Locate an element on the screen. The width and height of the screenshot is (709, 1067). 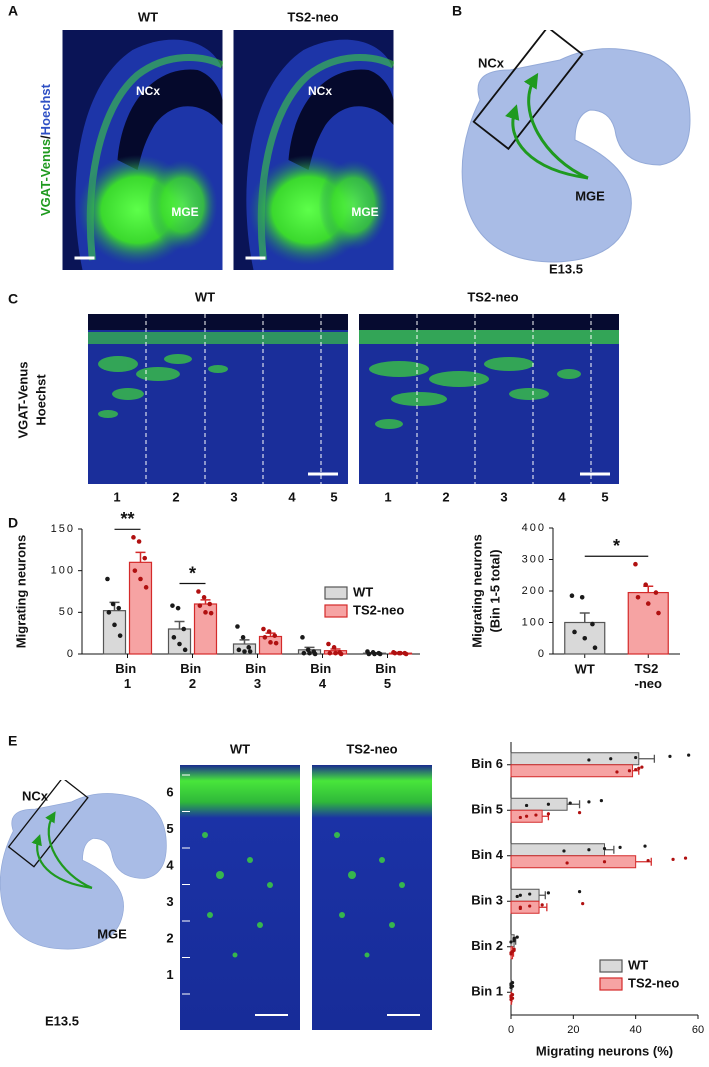
x-tick-label: TS2 -neo is located at coordinates (649, 676).